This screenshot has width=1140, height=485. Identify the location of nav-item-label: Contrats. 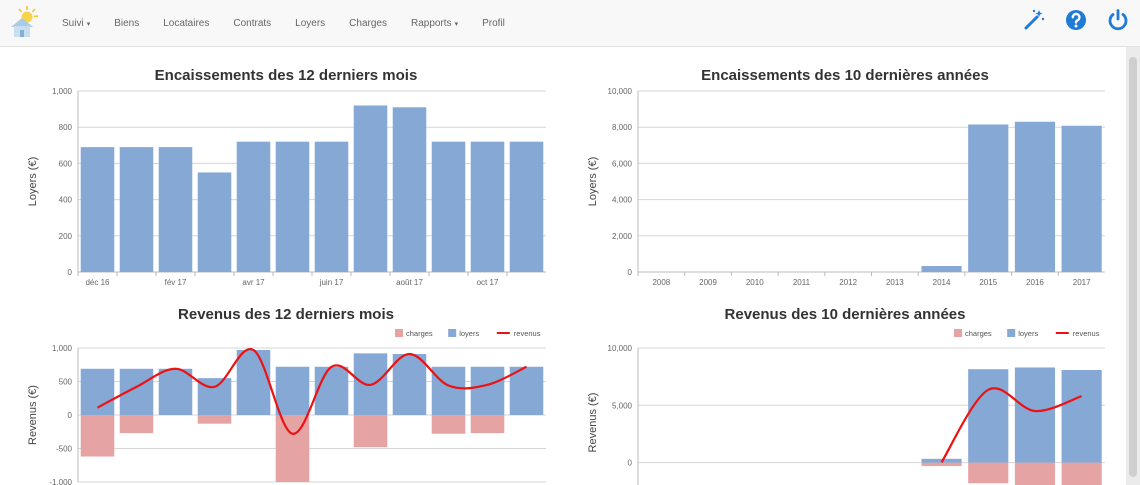
(252, 23).